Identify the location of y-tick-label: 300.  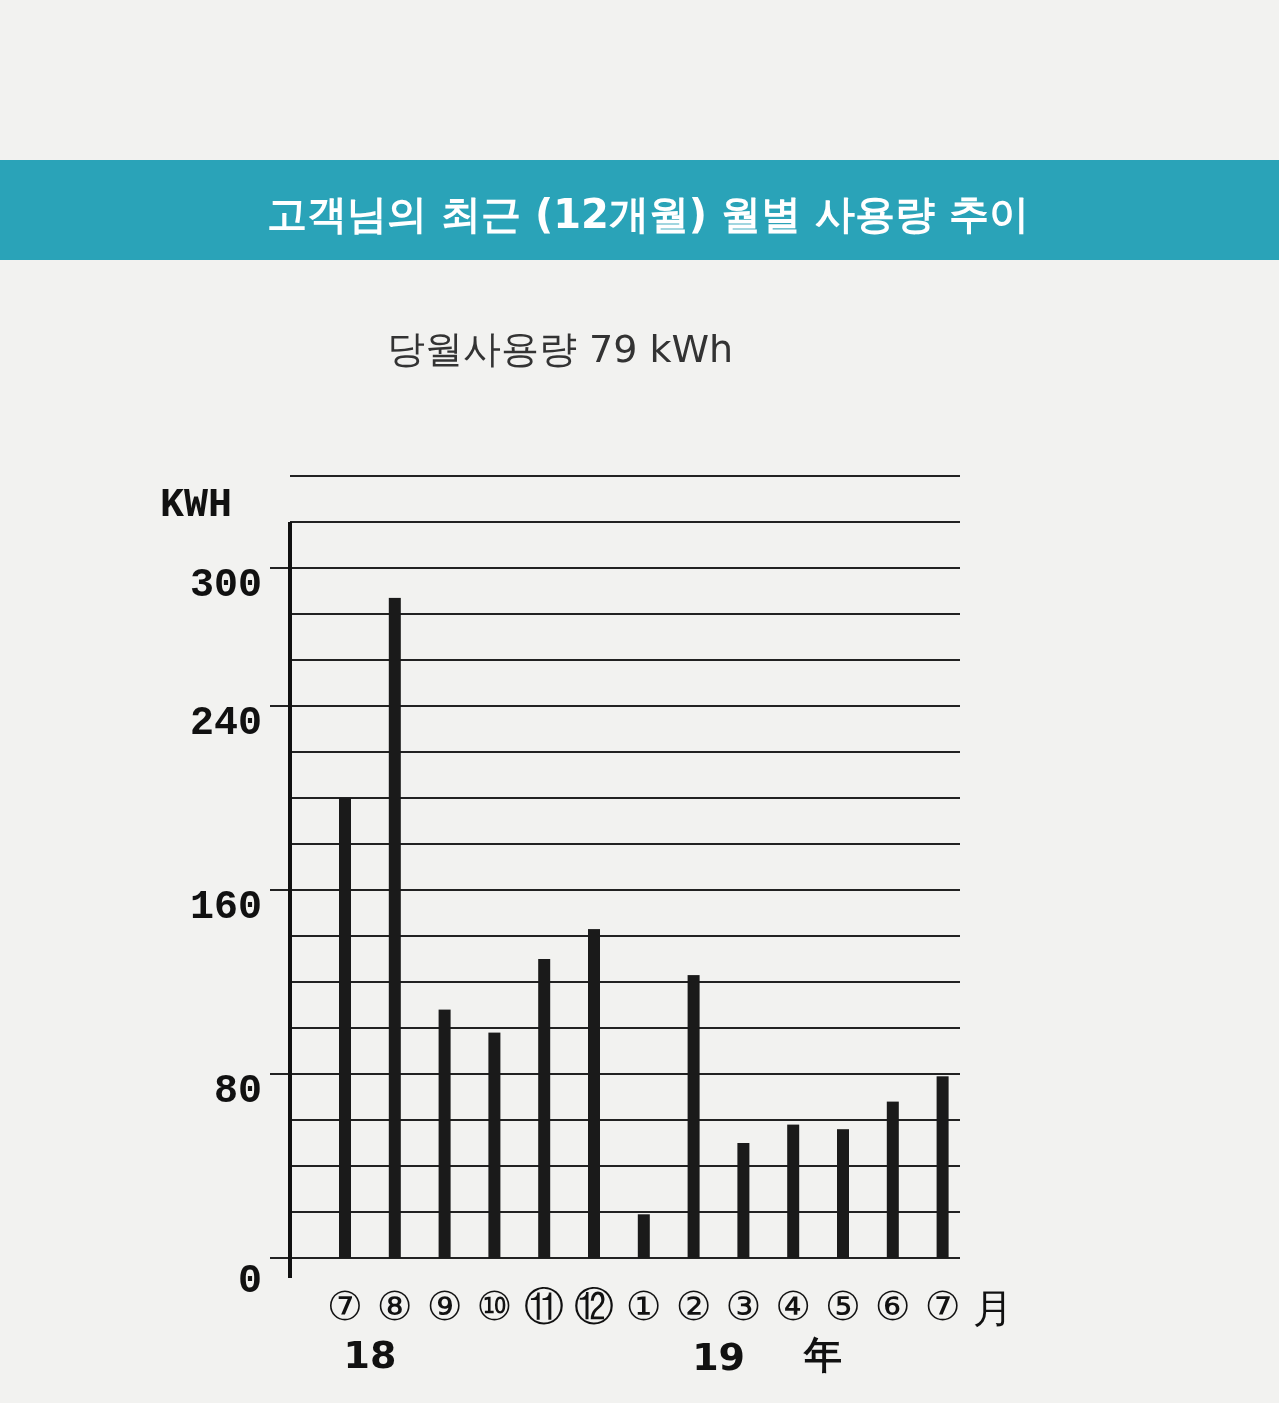
(225, 585).